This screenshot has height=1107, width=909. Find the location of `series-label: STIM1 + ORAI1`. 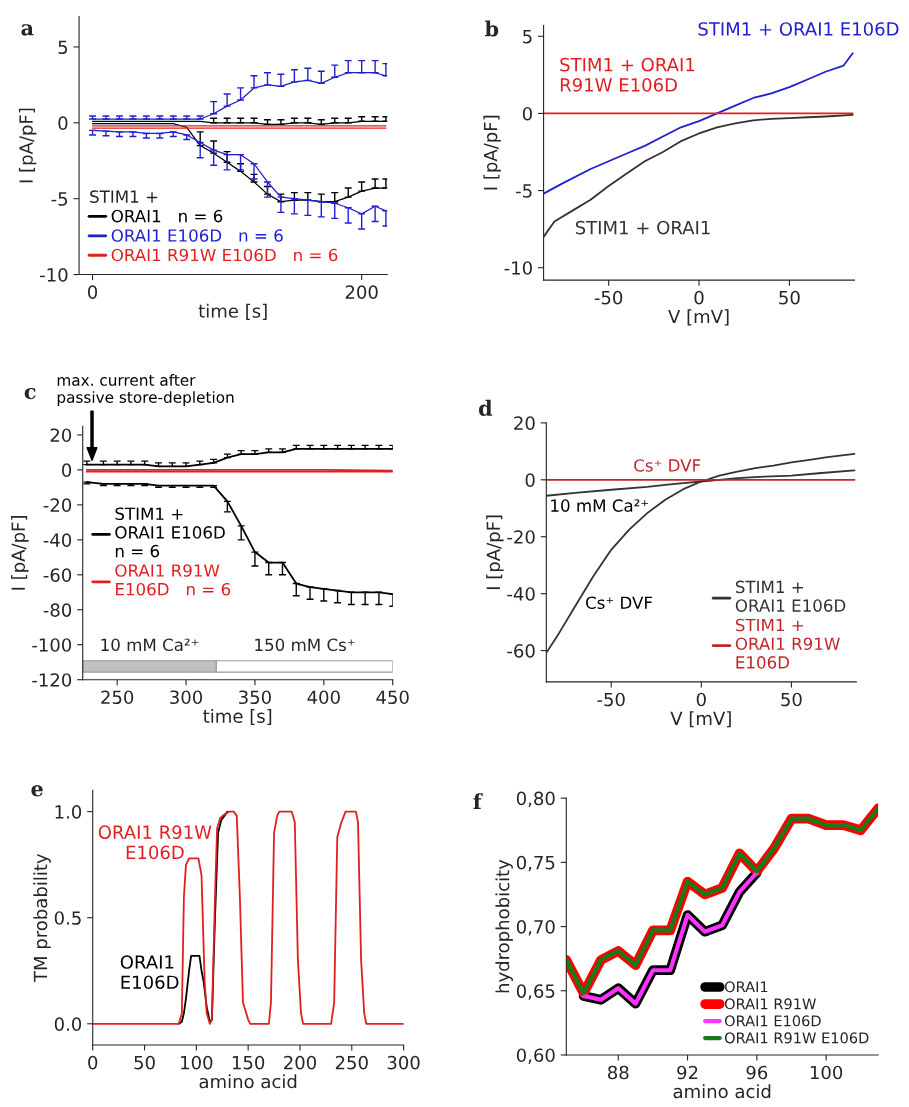

series-label: STIM1 + ORAI1 is located at coordinates (642, 227).